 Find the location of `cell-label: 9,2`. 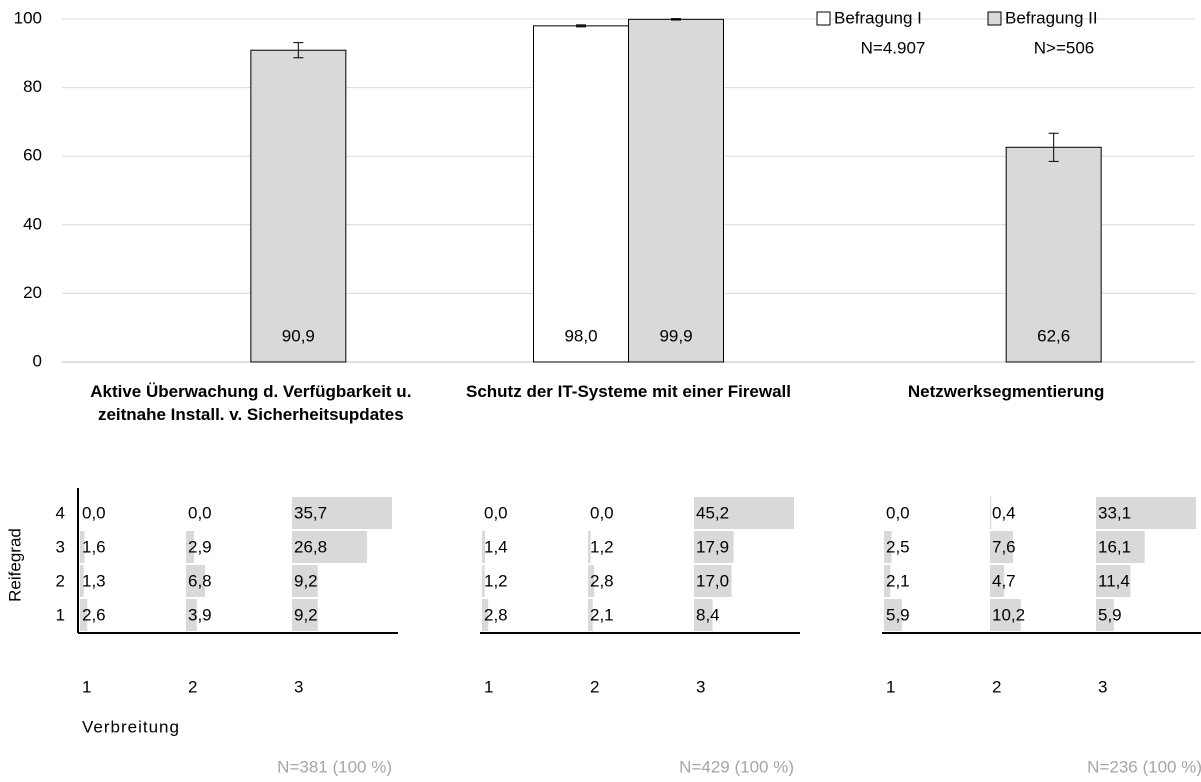

cell-label: 9,2 is located at coordinates (306, 580).